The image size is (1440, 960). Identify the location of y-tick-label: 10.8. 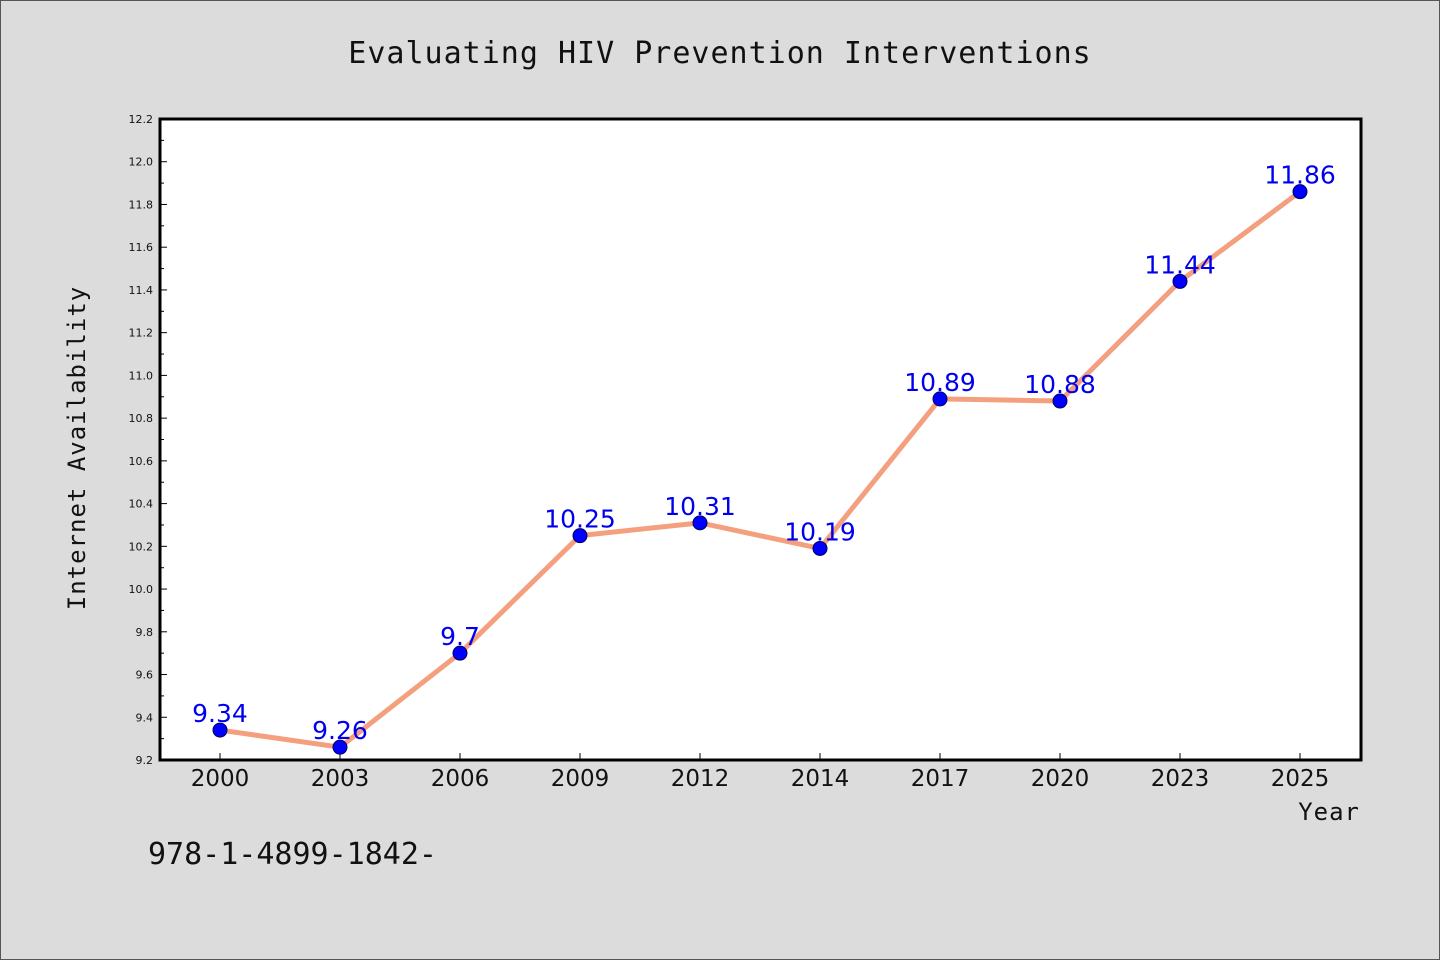
(141, 418).